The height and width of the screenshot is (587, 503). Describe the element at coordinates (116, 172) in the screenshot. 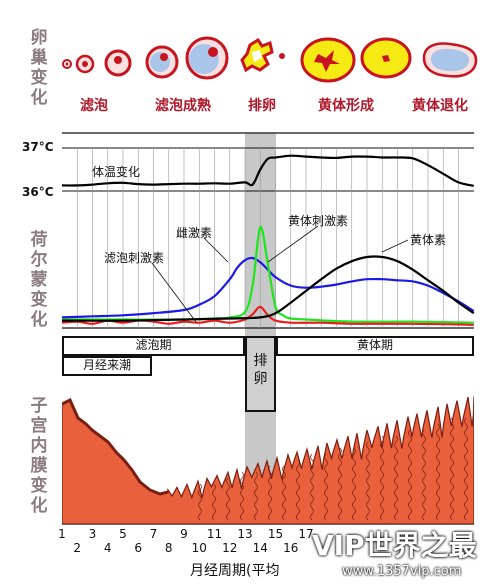

I see `temperature-curve-label: 体温变化` at that location.